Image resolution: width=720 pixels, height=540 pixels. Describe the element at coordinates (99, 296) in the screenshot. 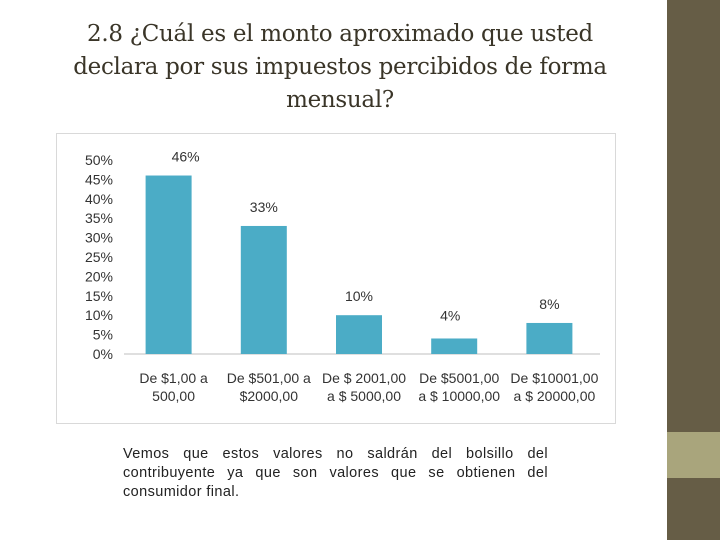

I see `y-tick-label: 15%` at that location.